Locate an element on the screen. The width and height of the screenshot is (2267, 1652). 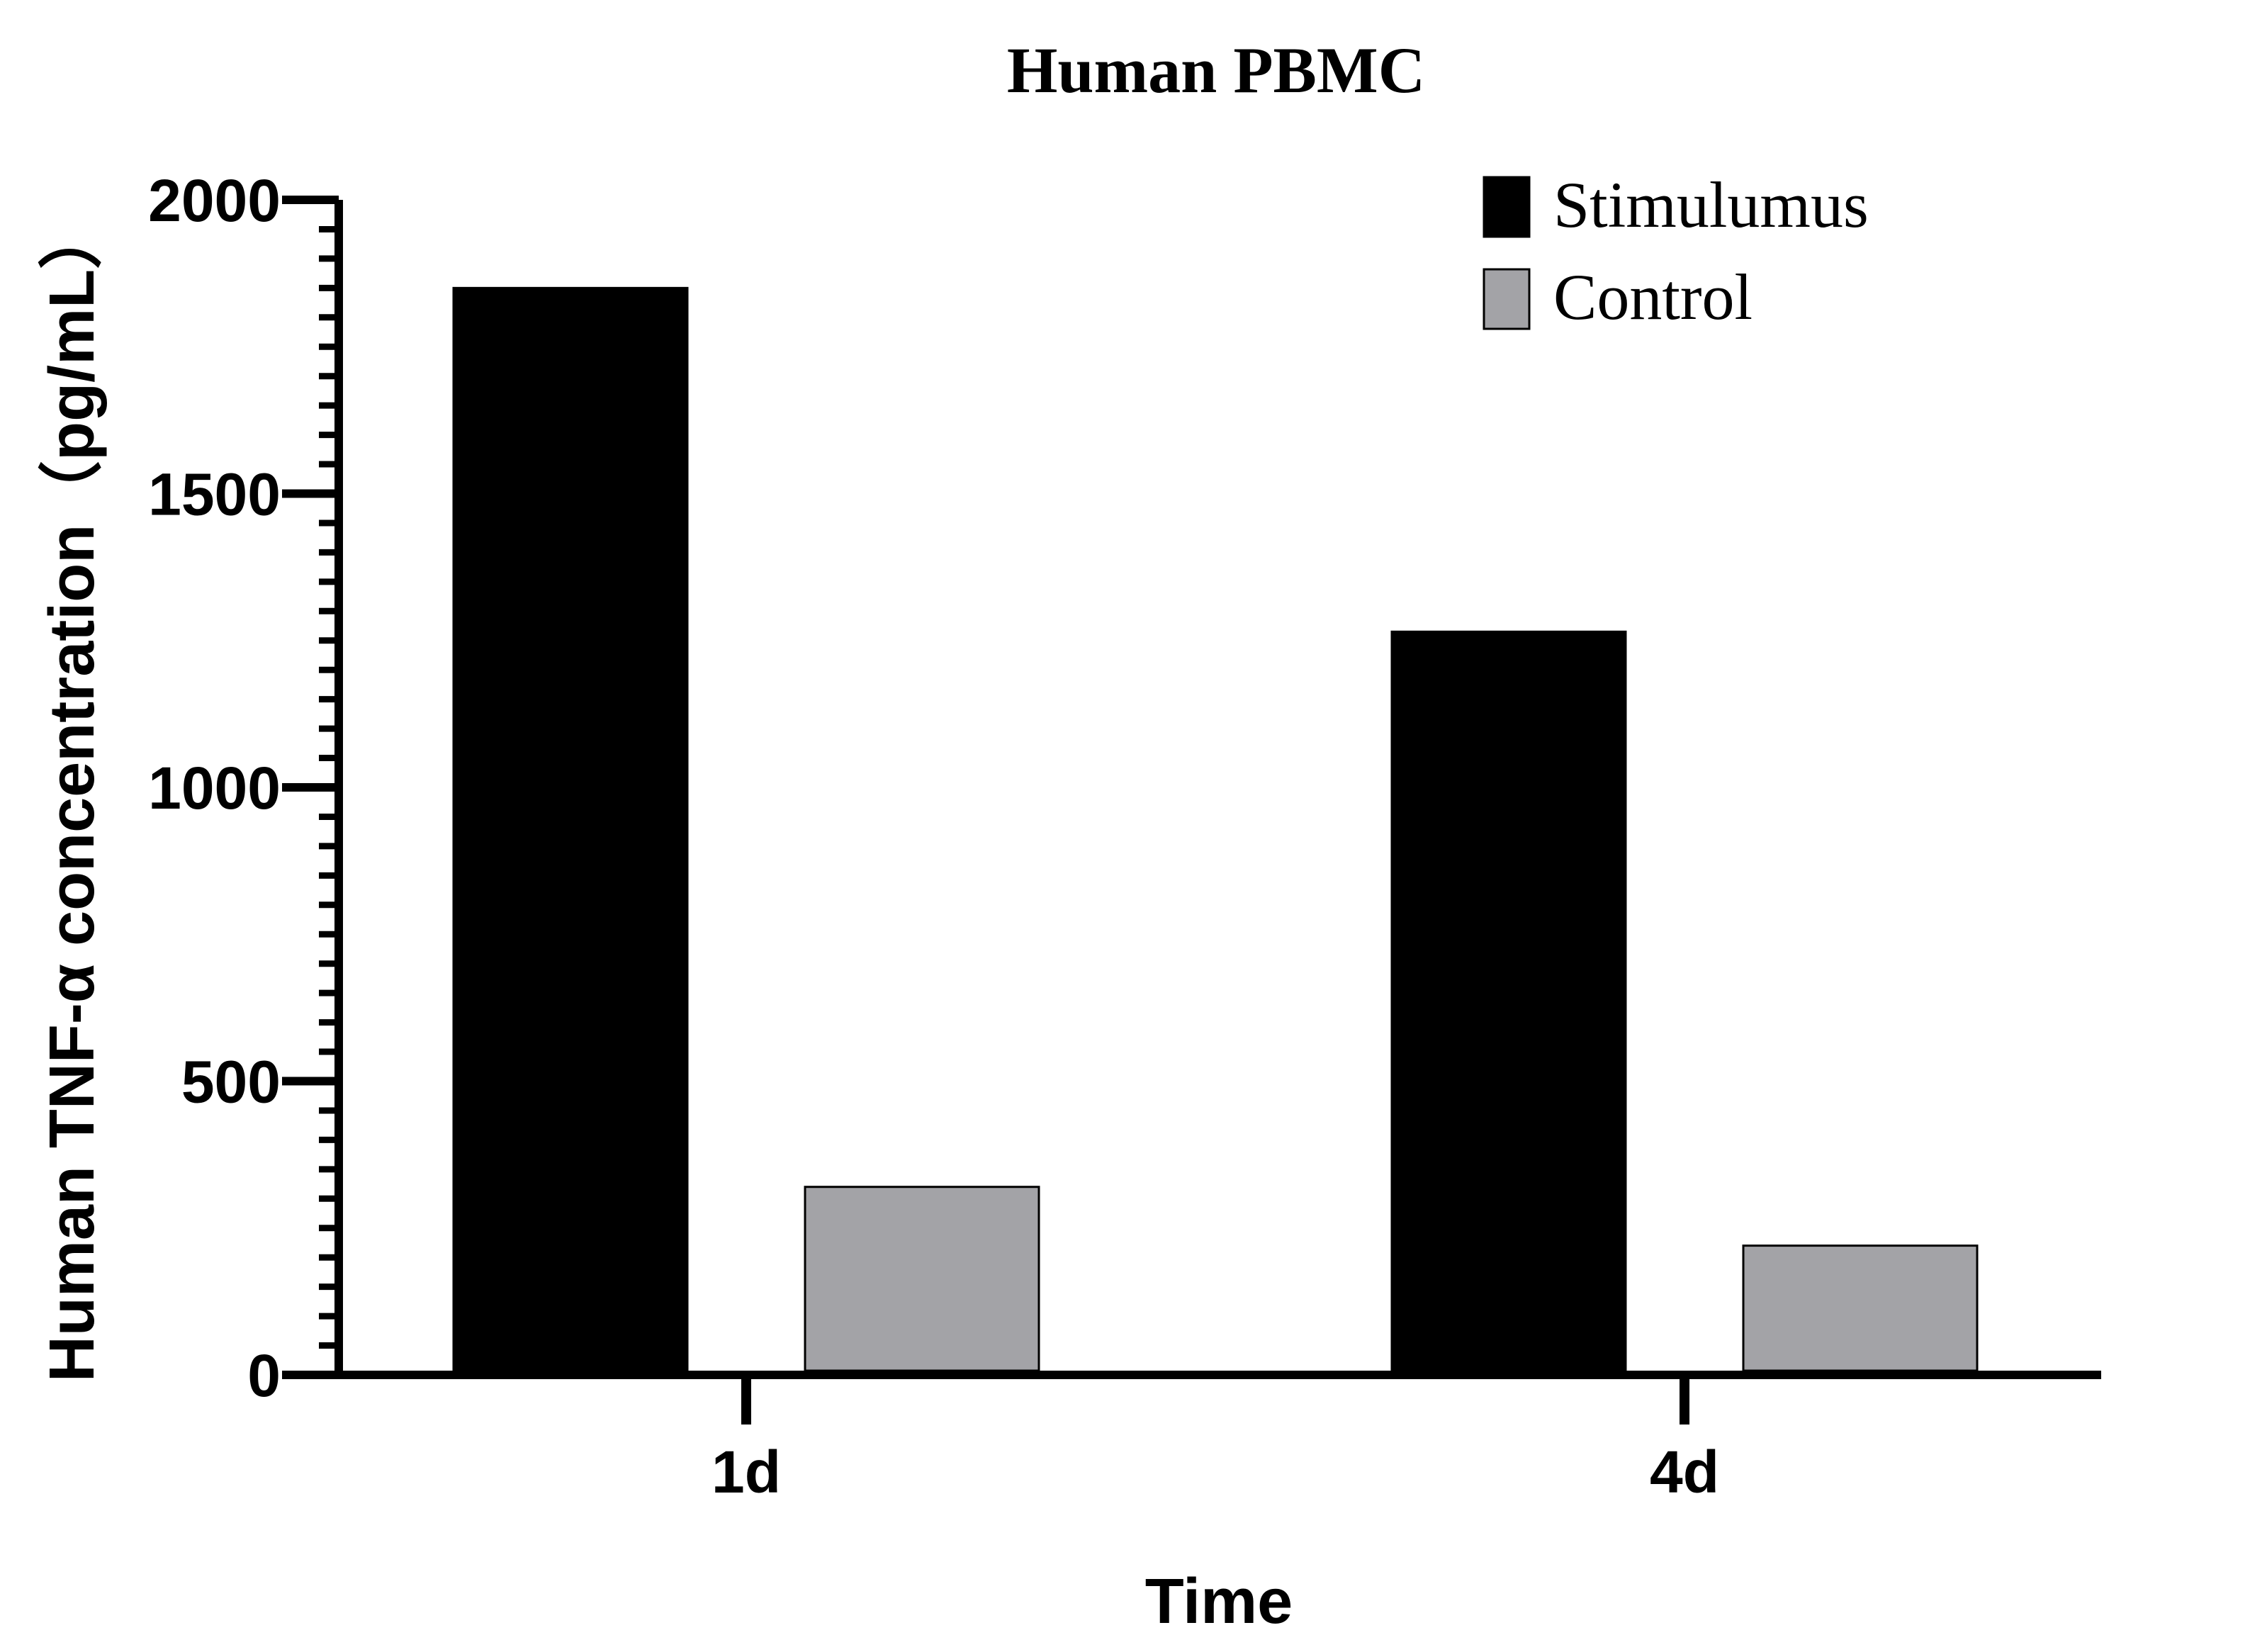
y-axis: 0 500 1000 1500 2000 is located at coordinates (245, 788).